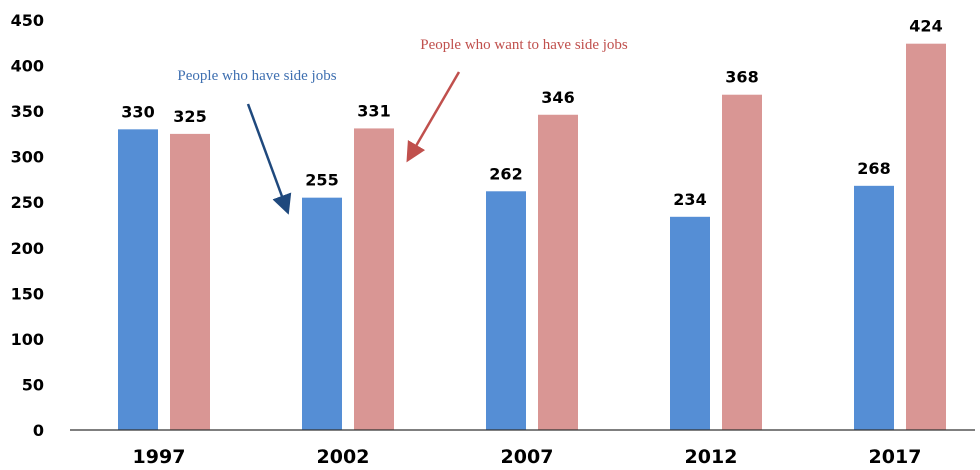  Describe the element at coordinates (873, 168) in the screenshot. I see `bar-value-label: 268` at that location.